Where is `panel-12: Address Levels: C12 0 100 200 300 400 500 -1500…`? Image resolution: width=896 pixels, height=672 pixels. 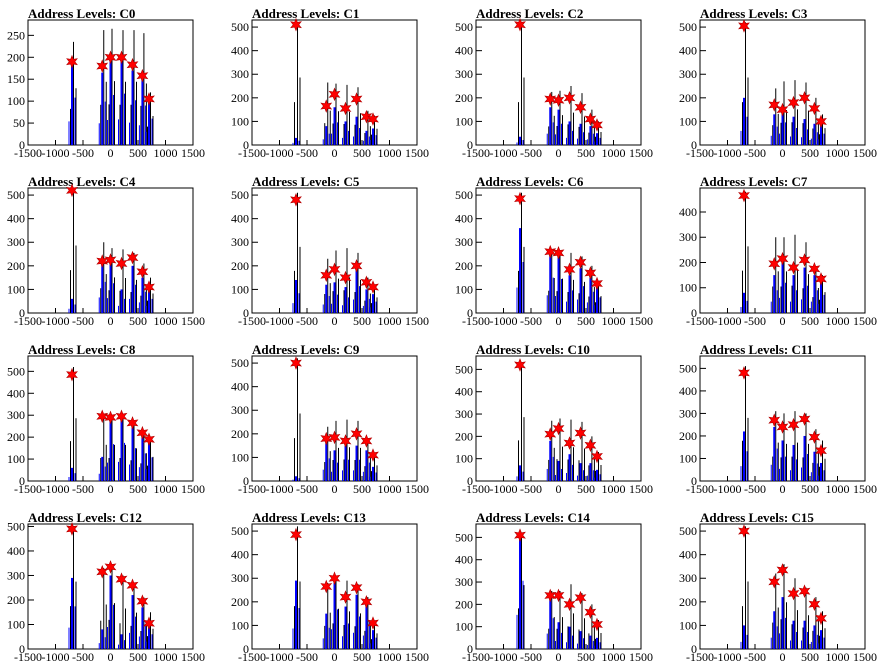
panel-12: Address Levels: C12 0 100 200 300 400 500 -1500… is located at coordinates (106, 587).